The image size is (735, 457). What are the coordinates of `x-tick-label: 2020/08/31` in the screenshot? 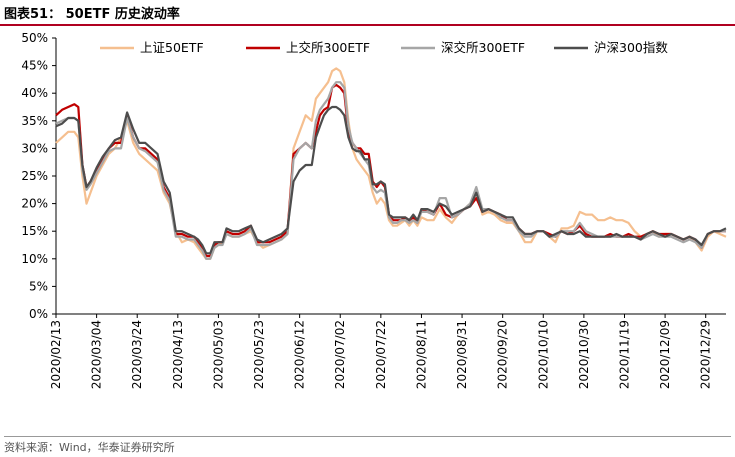 It's located at (462, 354).